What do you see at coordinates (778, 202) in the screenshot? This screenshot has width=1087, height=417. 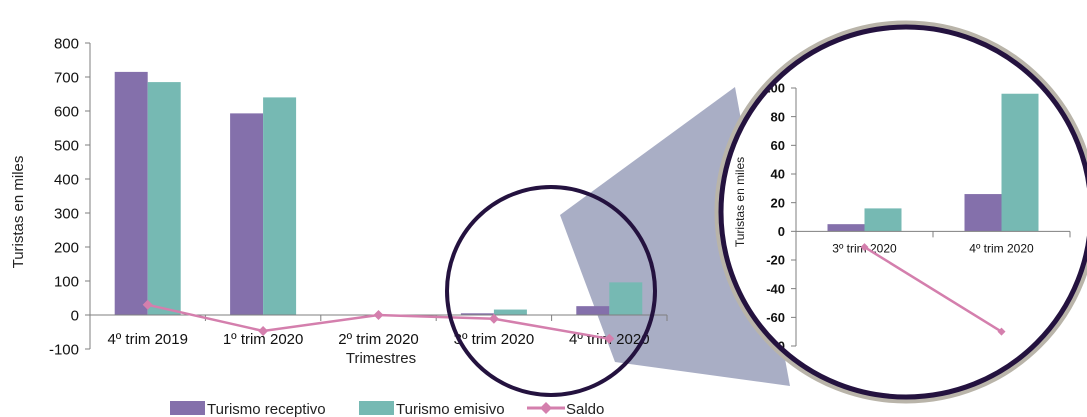 I see `inset-y-tick-label: 20` at bounding box center [778, 202].